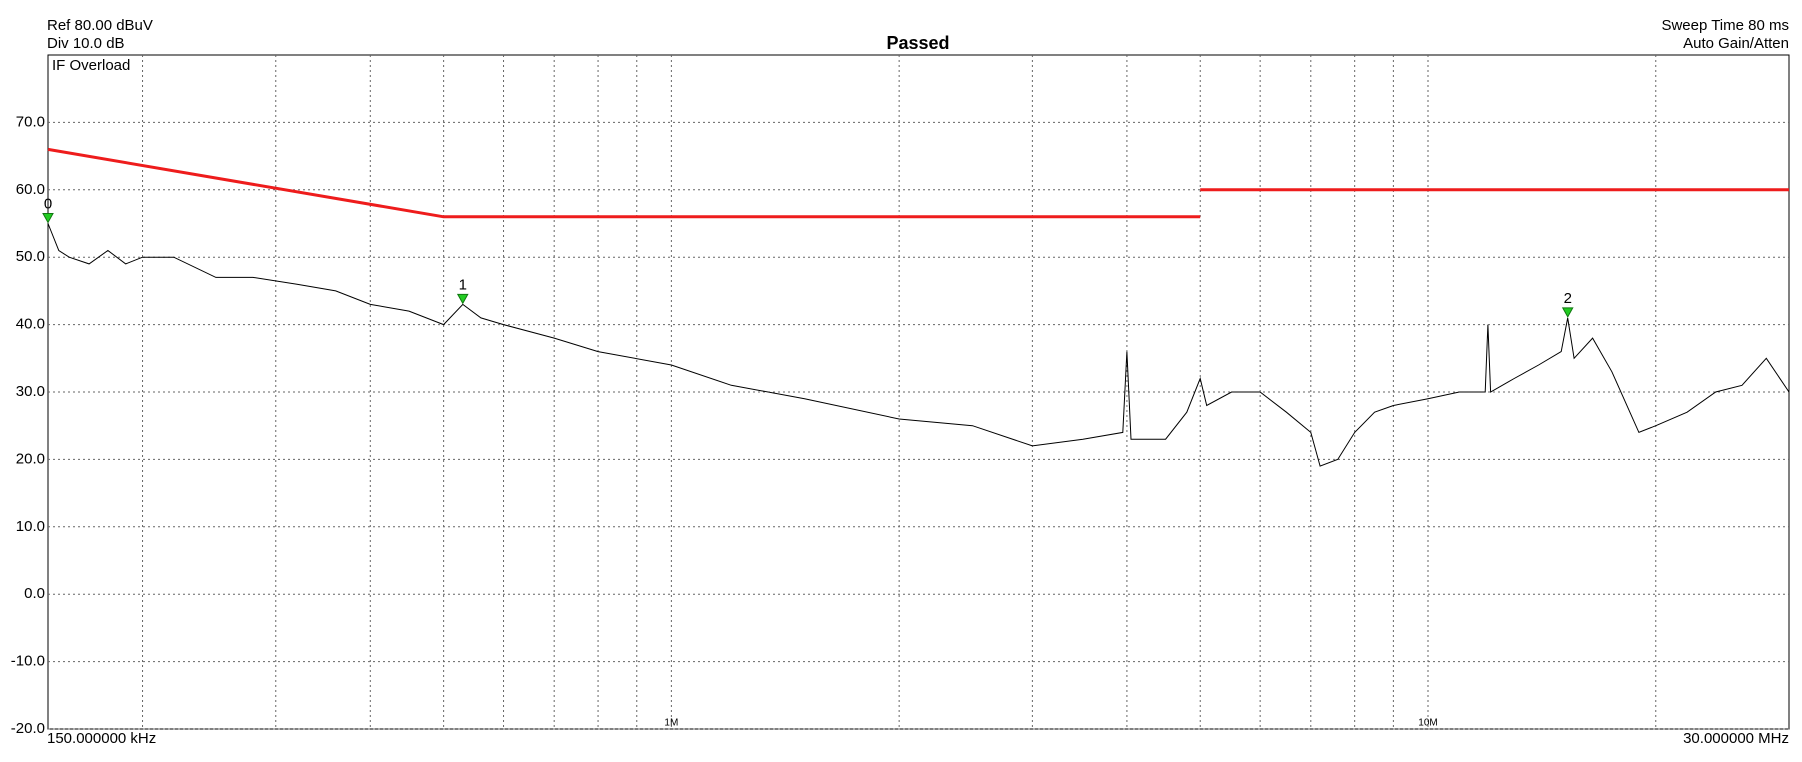 Image resolution: width=1802 pixels, height=762 pixels. I want to click on status-title: Passed, so click(917, 43).